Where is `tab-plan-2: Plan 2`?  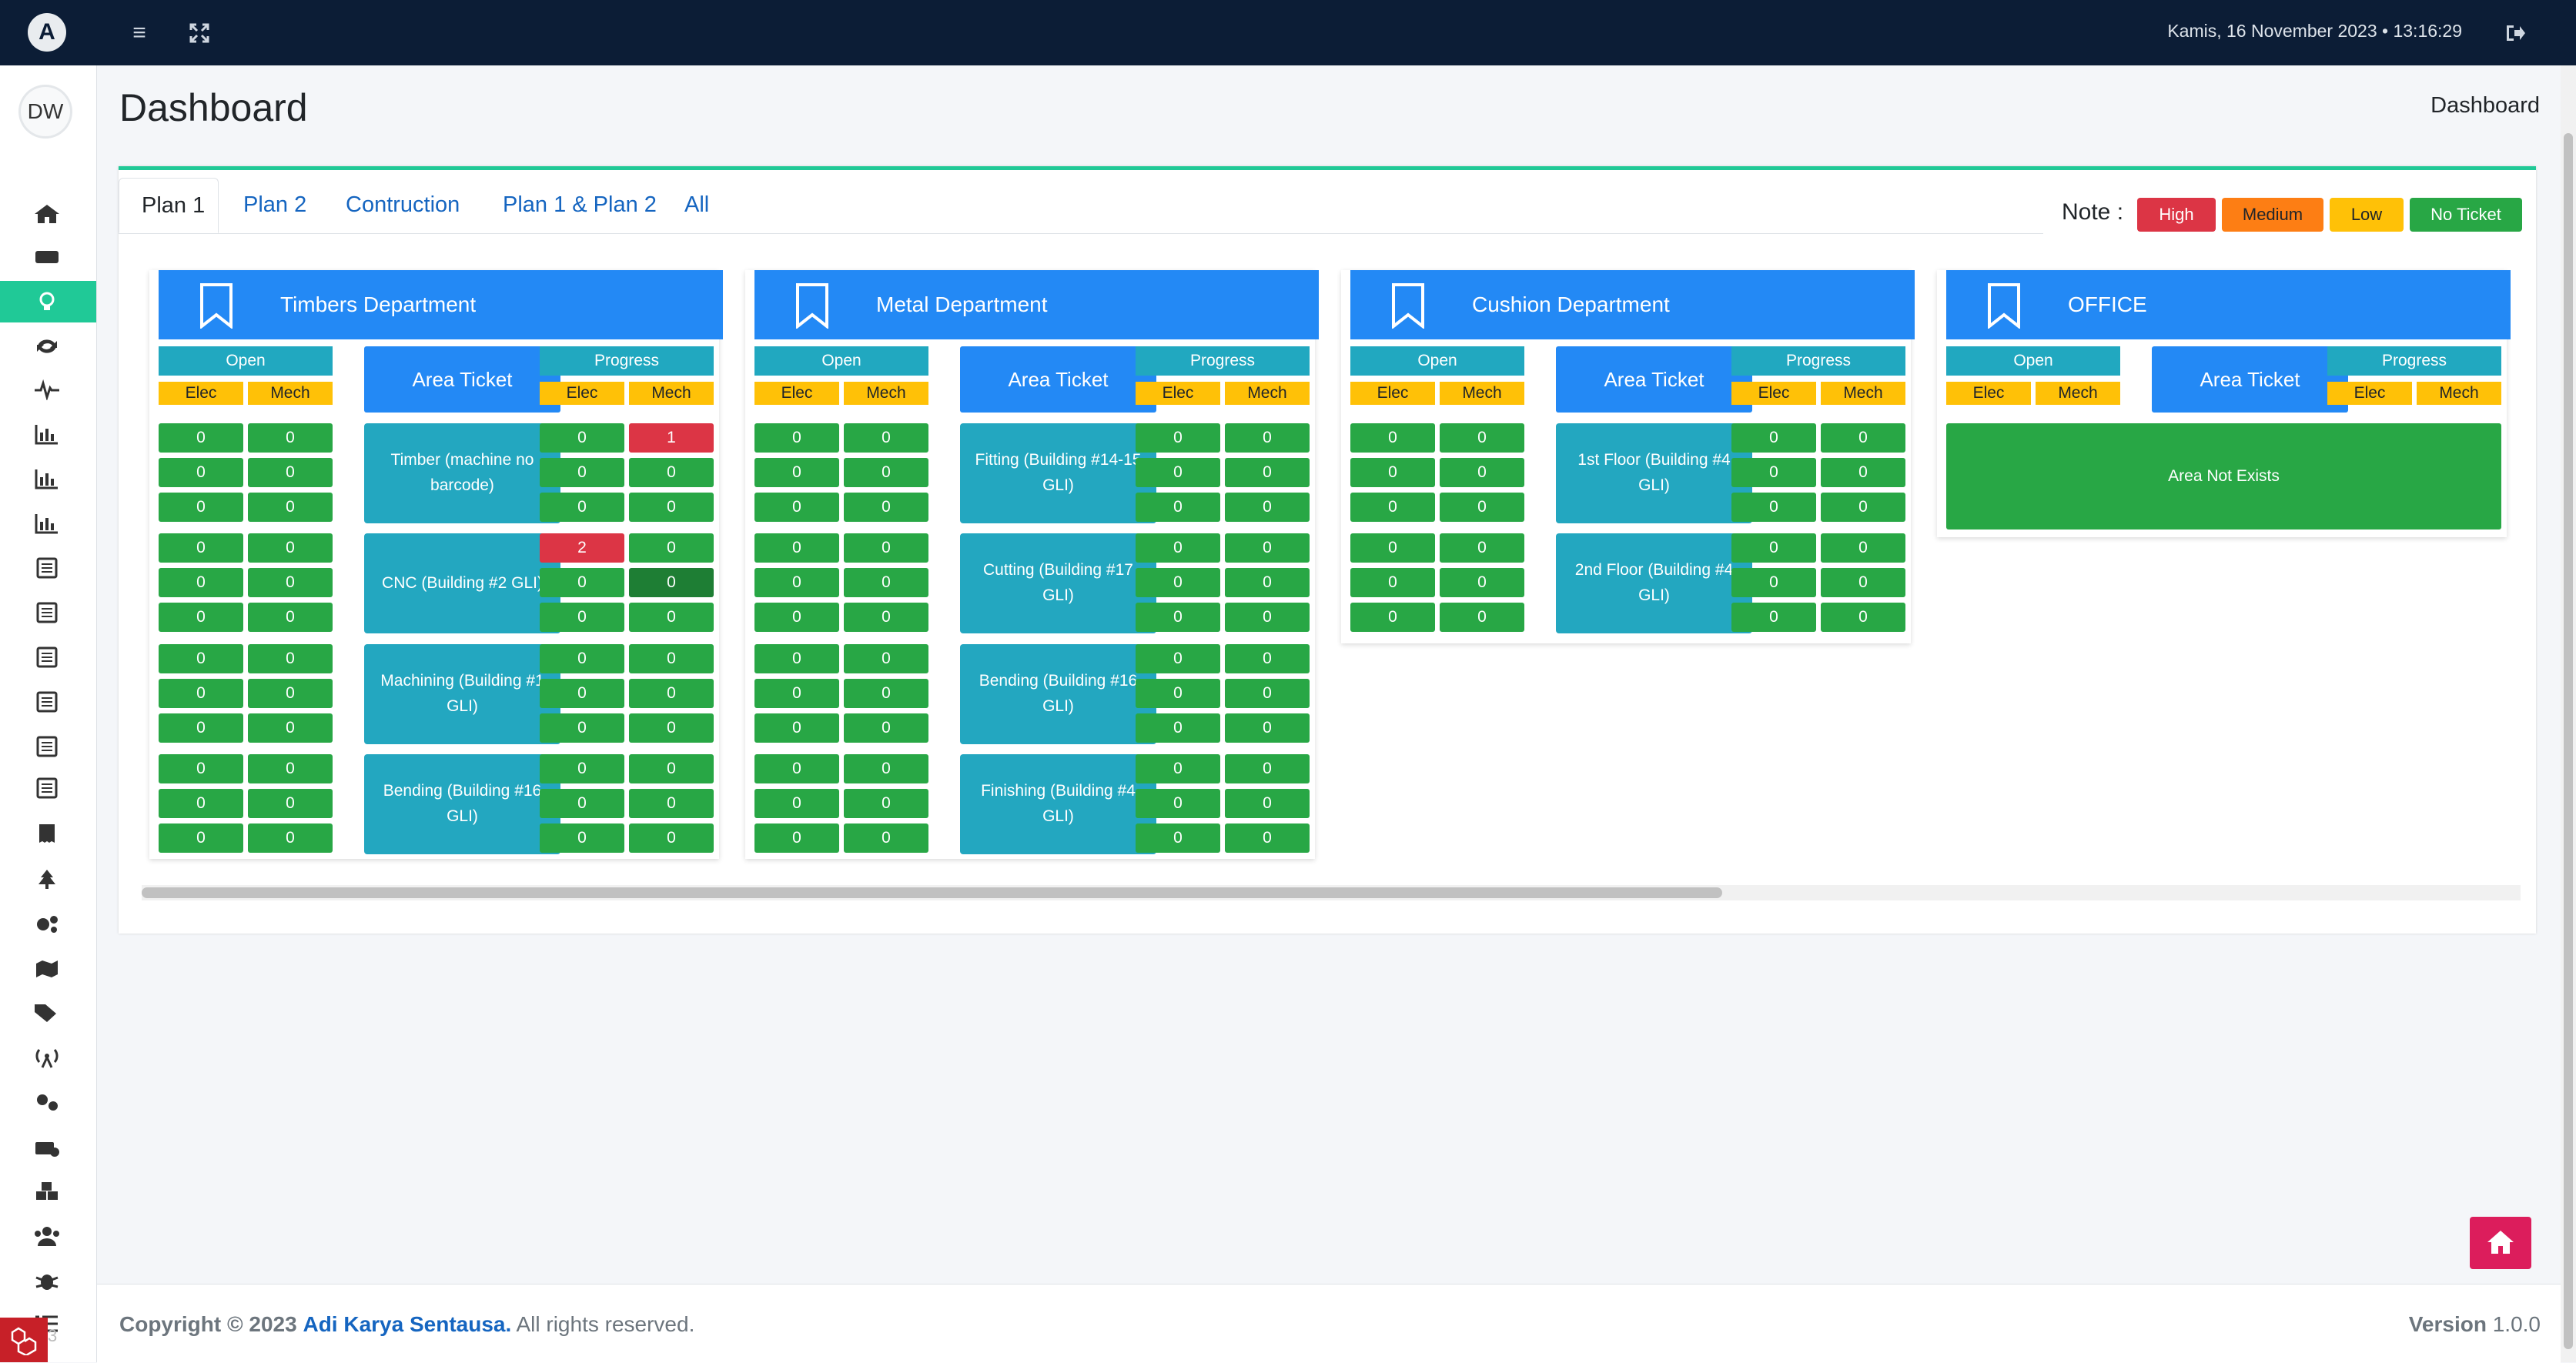
tab-plan-2: Plan 2 is located at coordinates (275, 204).